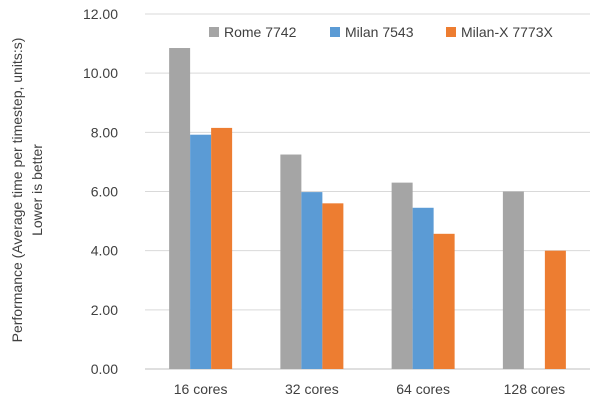  What do you see at coordinates (201, 389) in the screenshot?
I see `x-category-label: 16 cores` at bounding box center [201, 389].